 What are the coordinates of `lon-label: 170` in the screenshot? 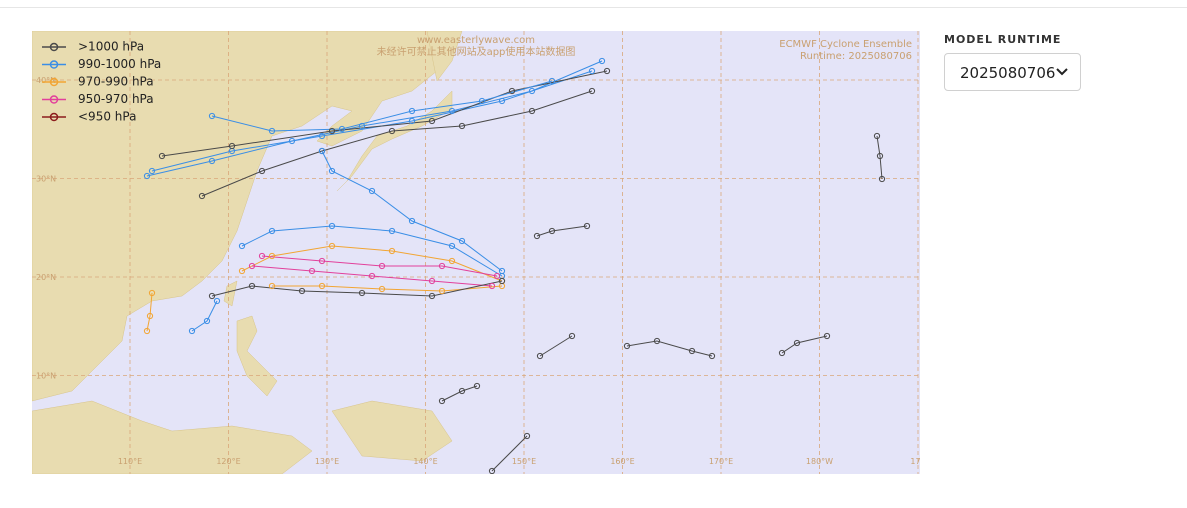 It's located at (915, 461).